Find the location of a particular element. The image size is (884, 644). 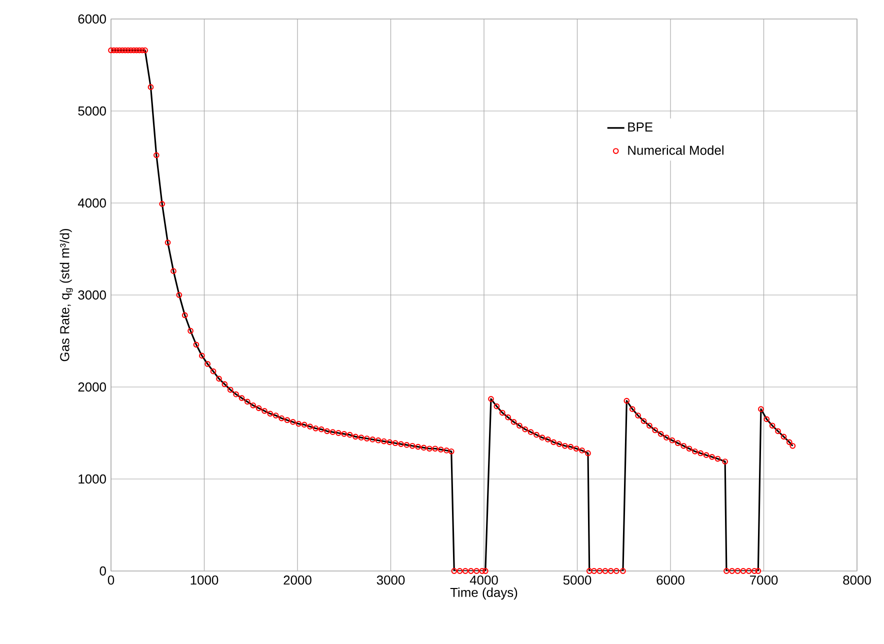

x-tick-label: 8000 is located at coordinates (857, 580).